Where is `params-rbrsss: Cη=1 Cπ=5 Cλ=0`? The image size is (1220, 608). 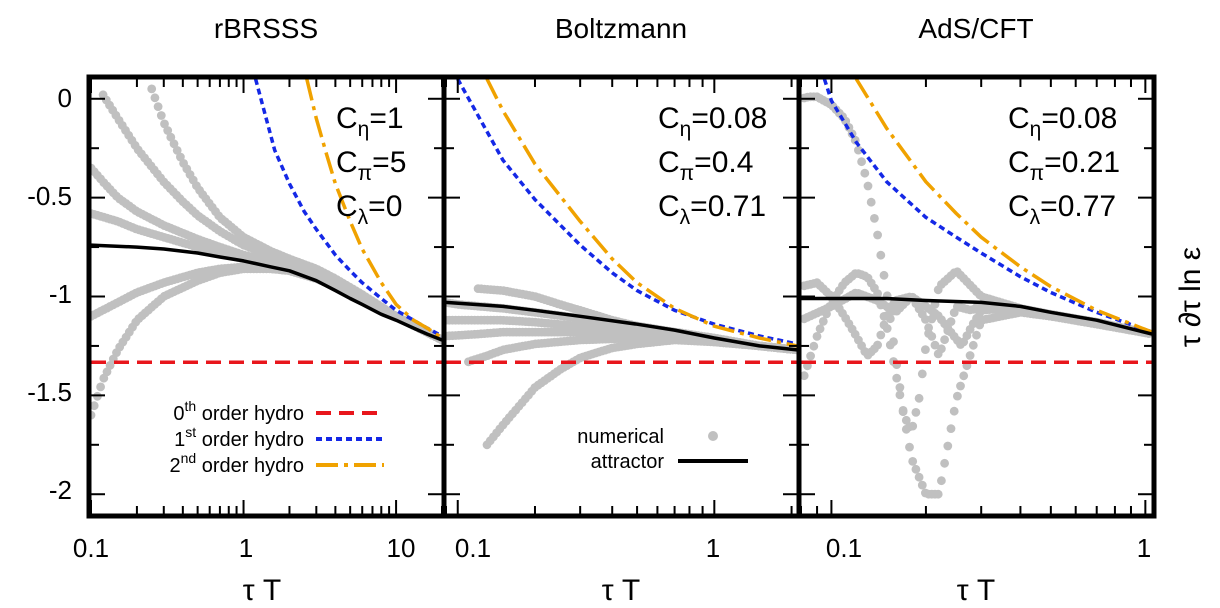 params-rbrsss: Cη=1 Cπ=5 Cλ=0 is located at coordinates (371, 165).